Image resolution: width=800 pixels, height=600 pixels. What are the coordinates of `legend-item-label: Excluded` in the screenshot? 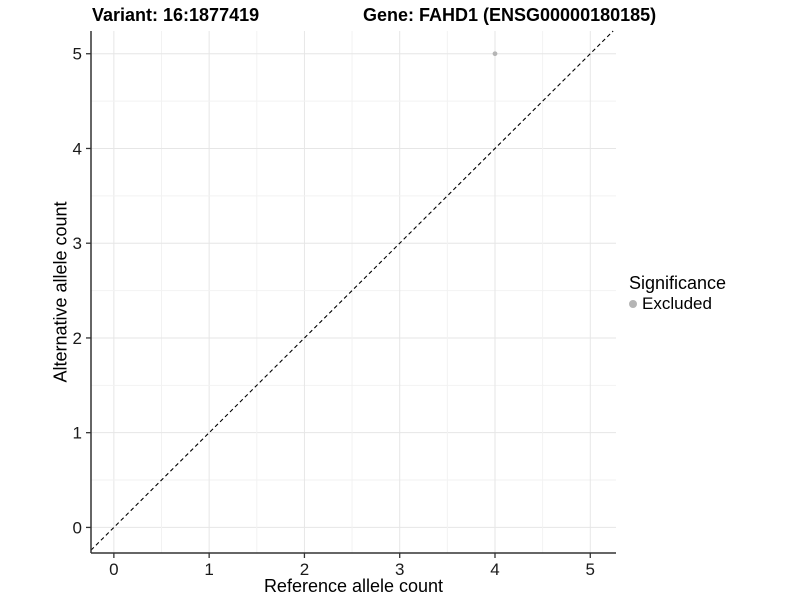 It's located at (677, 303).